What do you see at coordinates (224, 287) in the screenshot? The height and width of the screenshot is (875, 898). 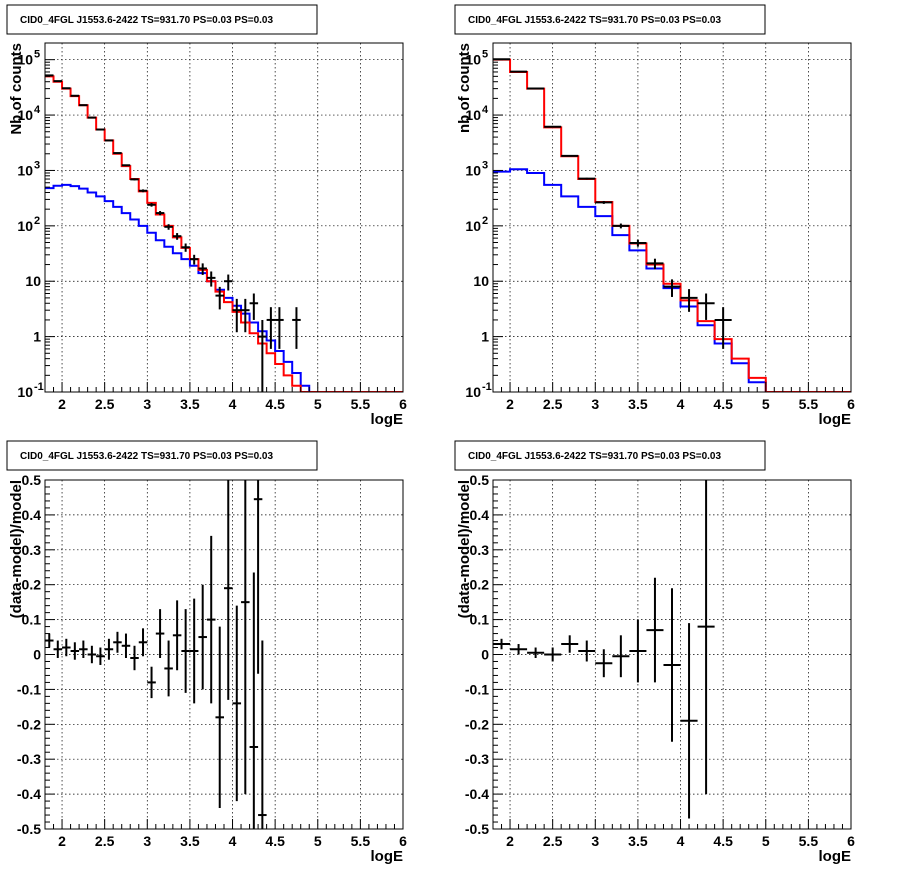 I see `series-model-source` at bounding box center [224, 287].